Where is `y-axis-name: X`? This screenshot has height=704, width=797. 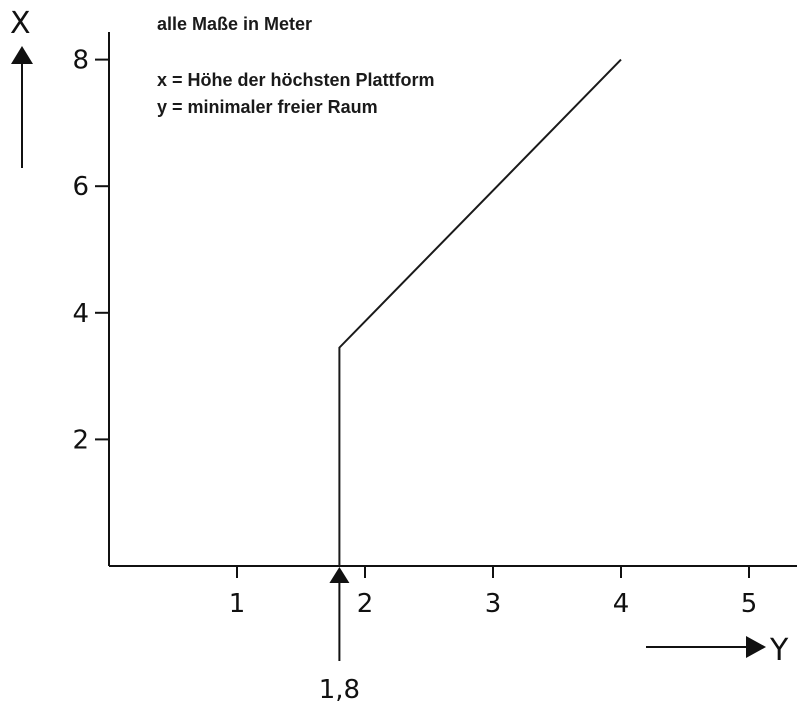
y-axis-name: X is located at coordinates (20, 23).